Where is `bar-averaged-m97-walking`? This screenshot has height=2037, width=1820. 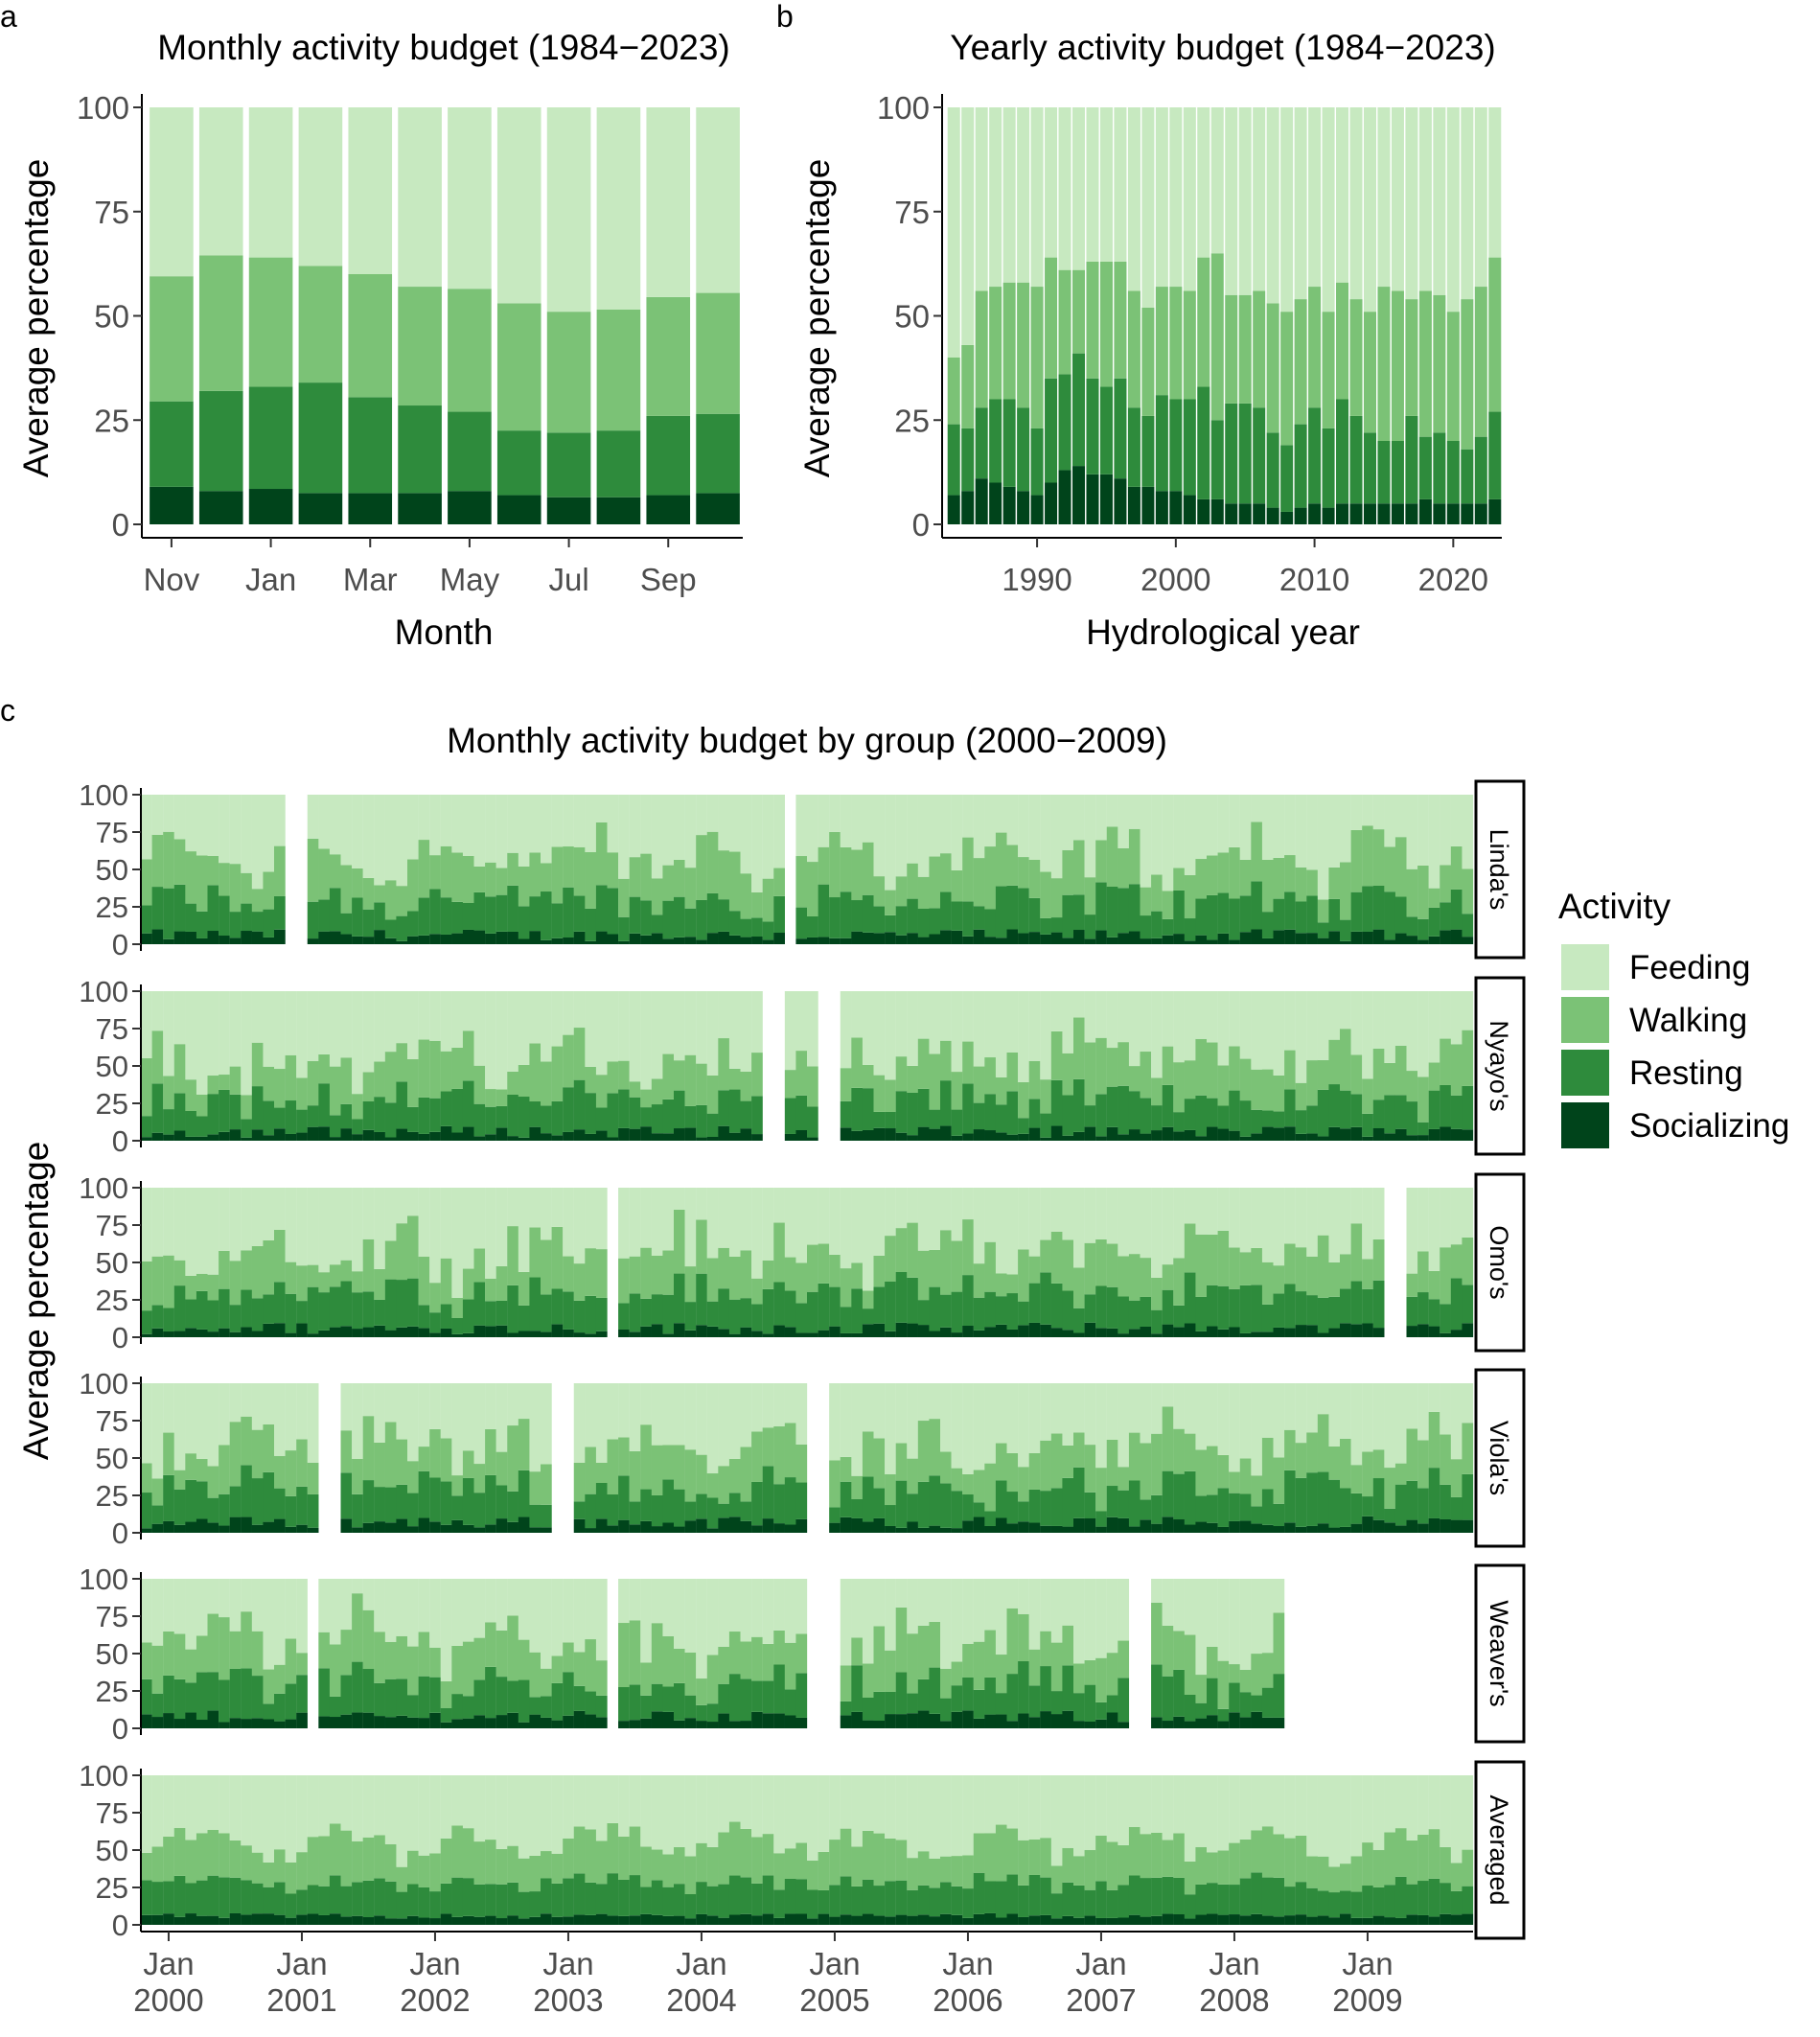
bar-averaged-m97-walking is located at coordinates (1223, 1867).